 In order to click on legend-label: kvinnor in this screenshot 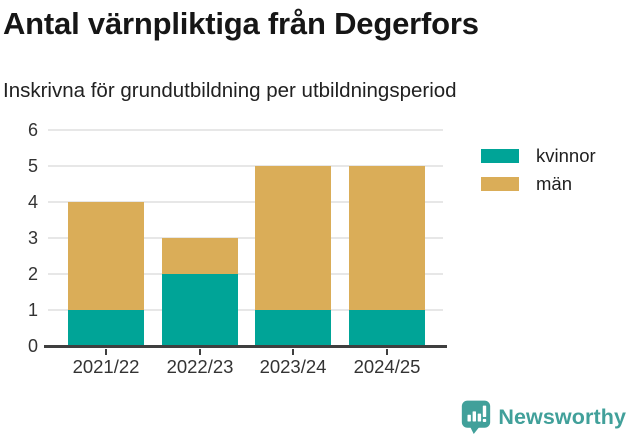, I will do `click(566, 155)`.